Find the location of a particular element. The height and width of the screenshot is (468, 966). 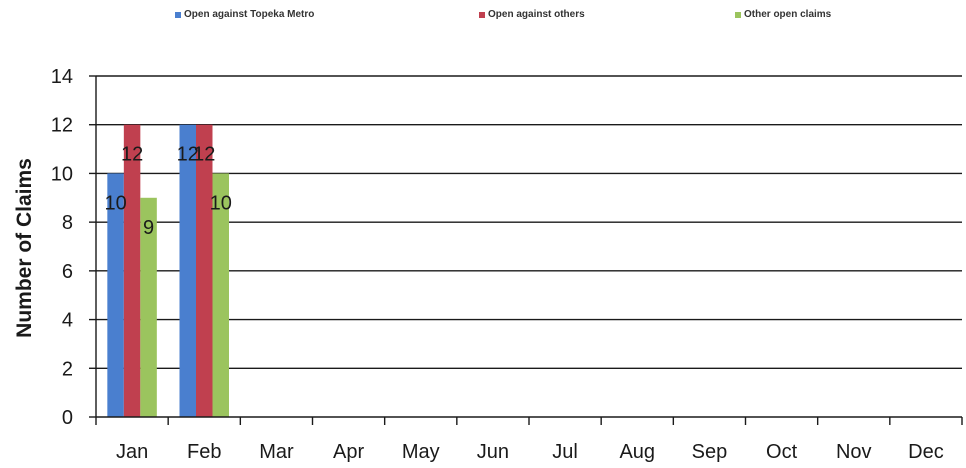

legend-swatch-other-open-claims is located at coordinates (738, 14).